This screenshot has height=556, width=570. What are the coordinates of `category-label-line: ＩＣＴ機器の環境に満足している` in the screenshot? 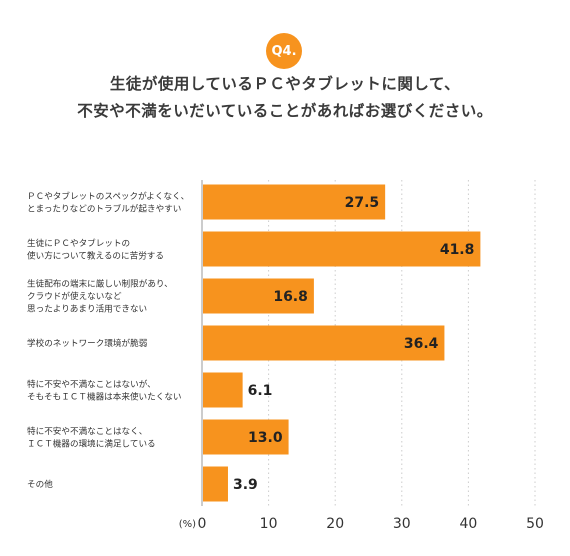 It's located at (91, 443).